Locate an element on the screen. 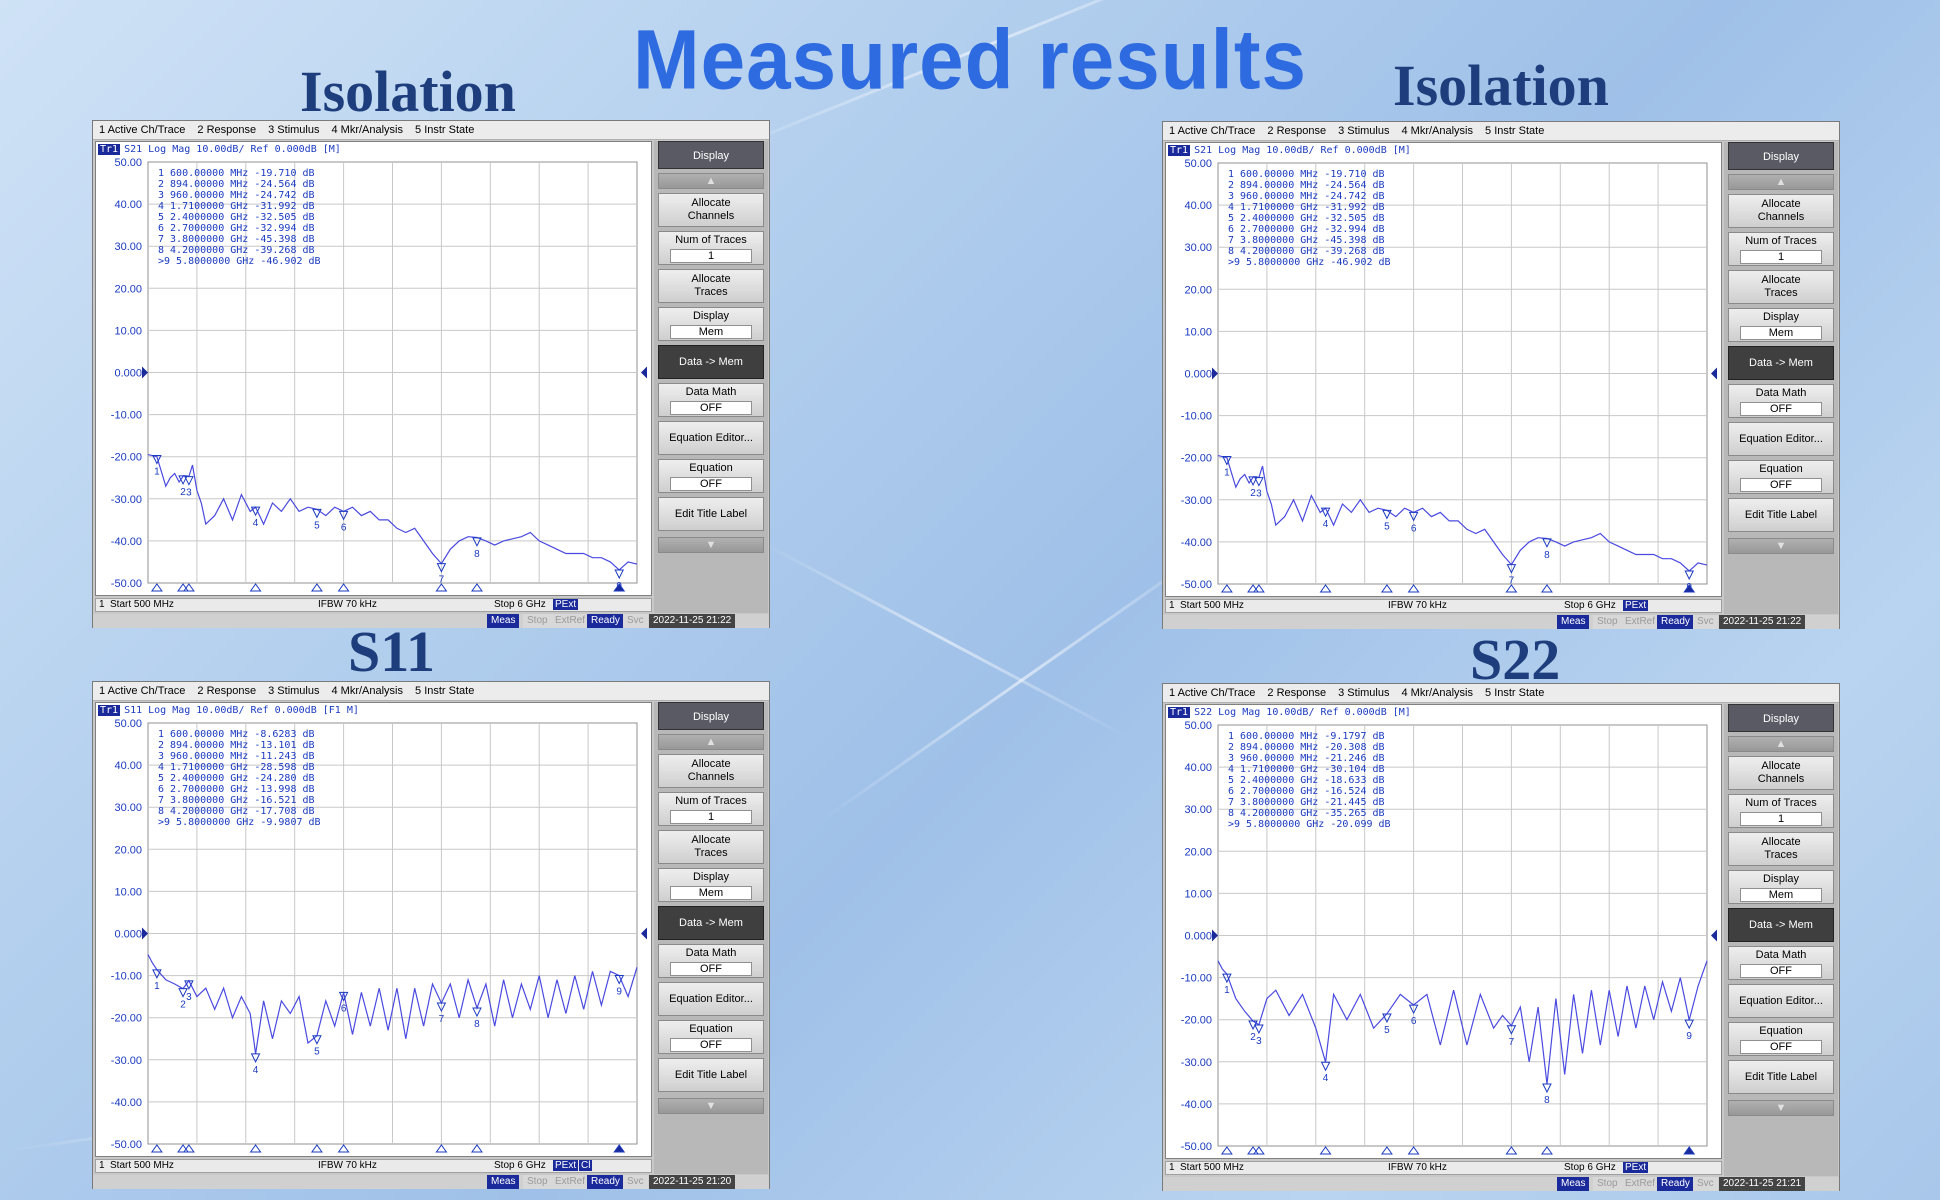 Image resolution: width=1940 pixels, height=1200 pixels. menu-mkr-analysis: 4 Mkr/Analysis is located at coordinates (1437, 693).